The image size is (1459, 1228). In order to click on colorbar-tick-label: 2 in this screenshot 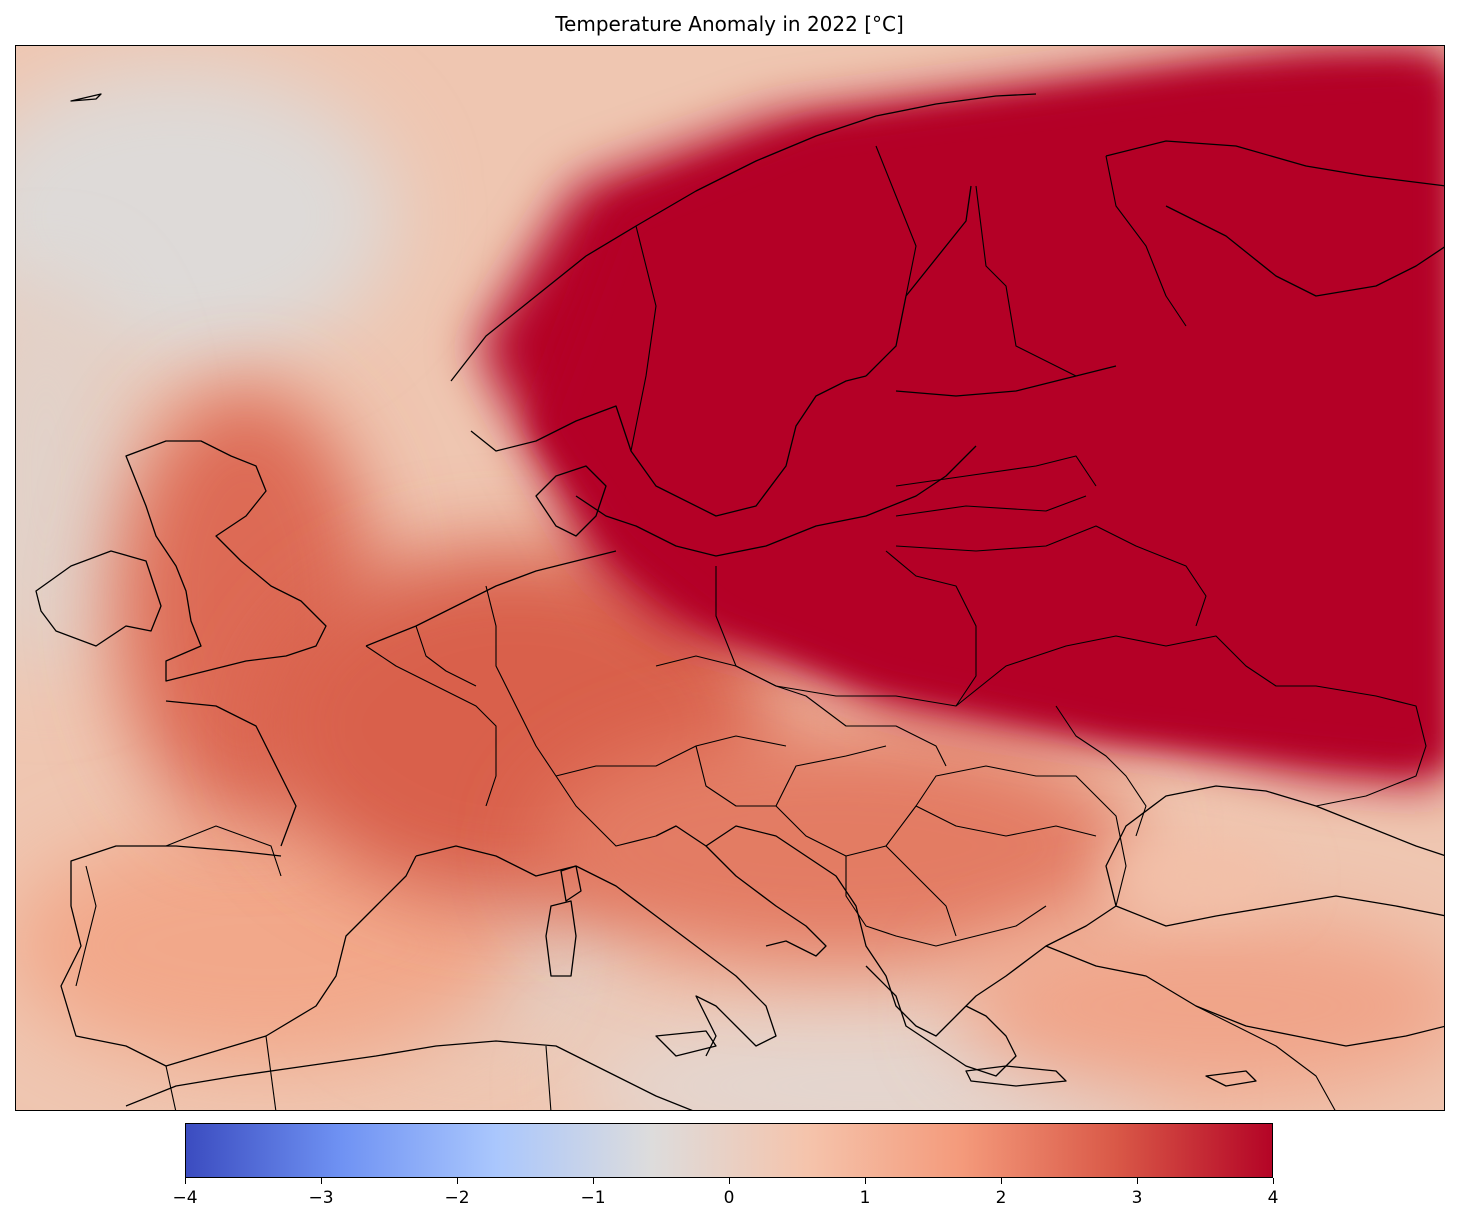, I will do `click(1001, 1198)`.